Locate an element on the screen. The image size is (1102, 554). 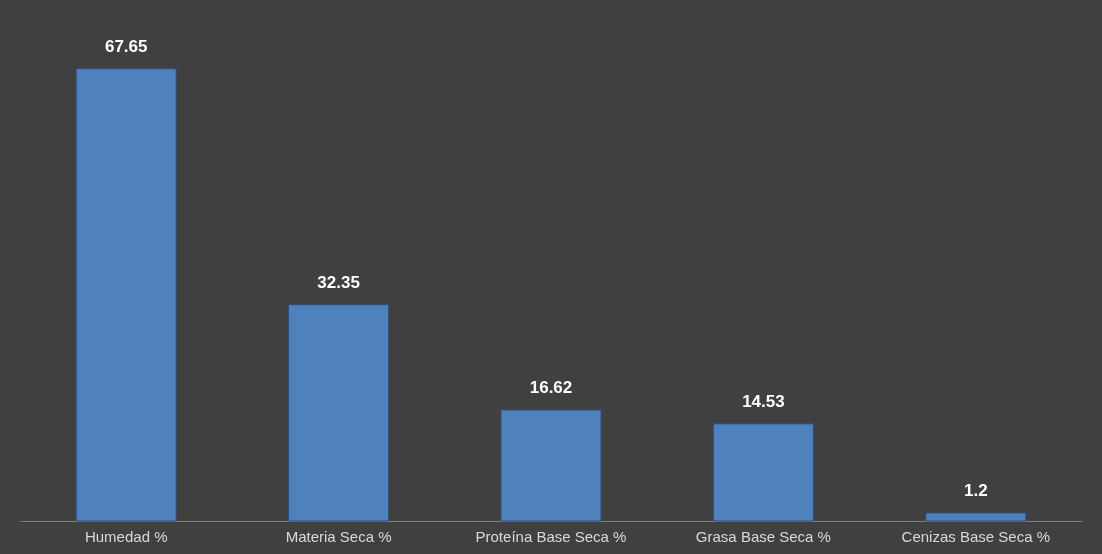
x-tick-label: Materia Seca % is located at coordinates (338, 536).